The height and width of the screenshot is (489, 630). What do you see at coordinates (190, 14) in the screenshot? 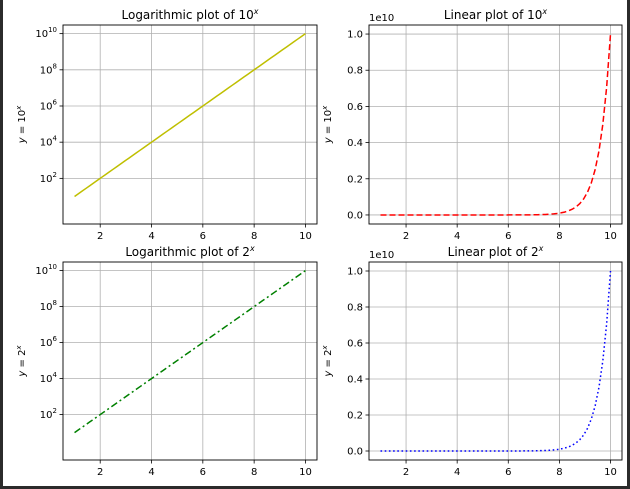
I see `chart-title: Logarithmic plot of 10x` at bounding box center [190, 14].